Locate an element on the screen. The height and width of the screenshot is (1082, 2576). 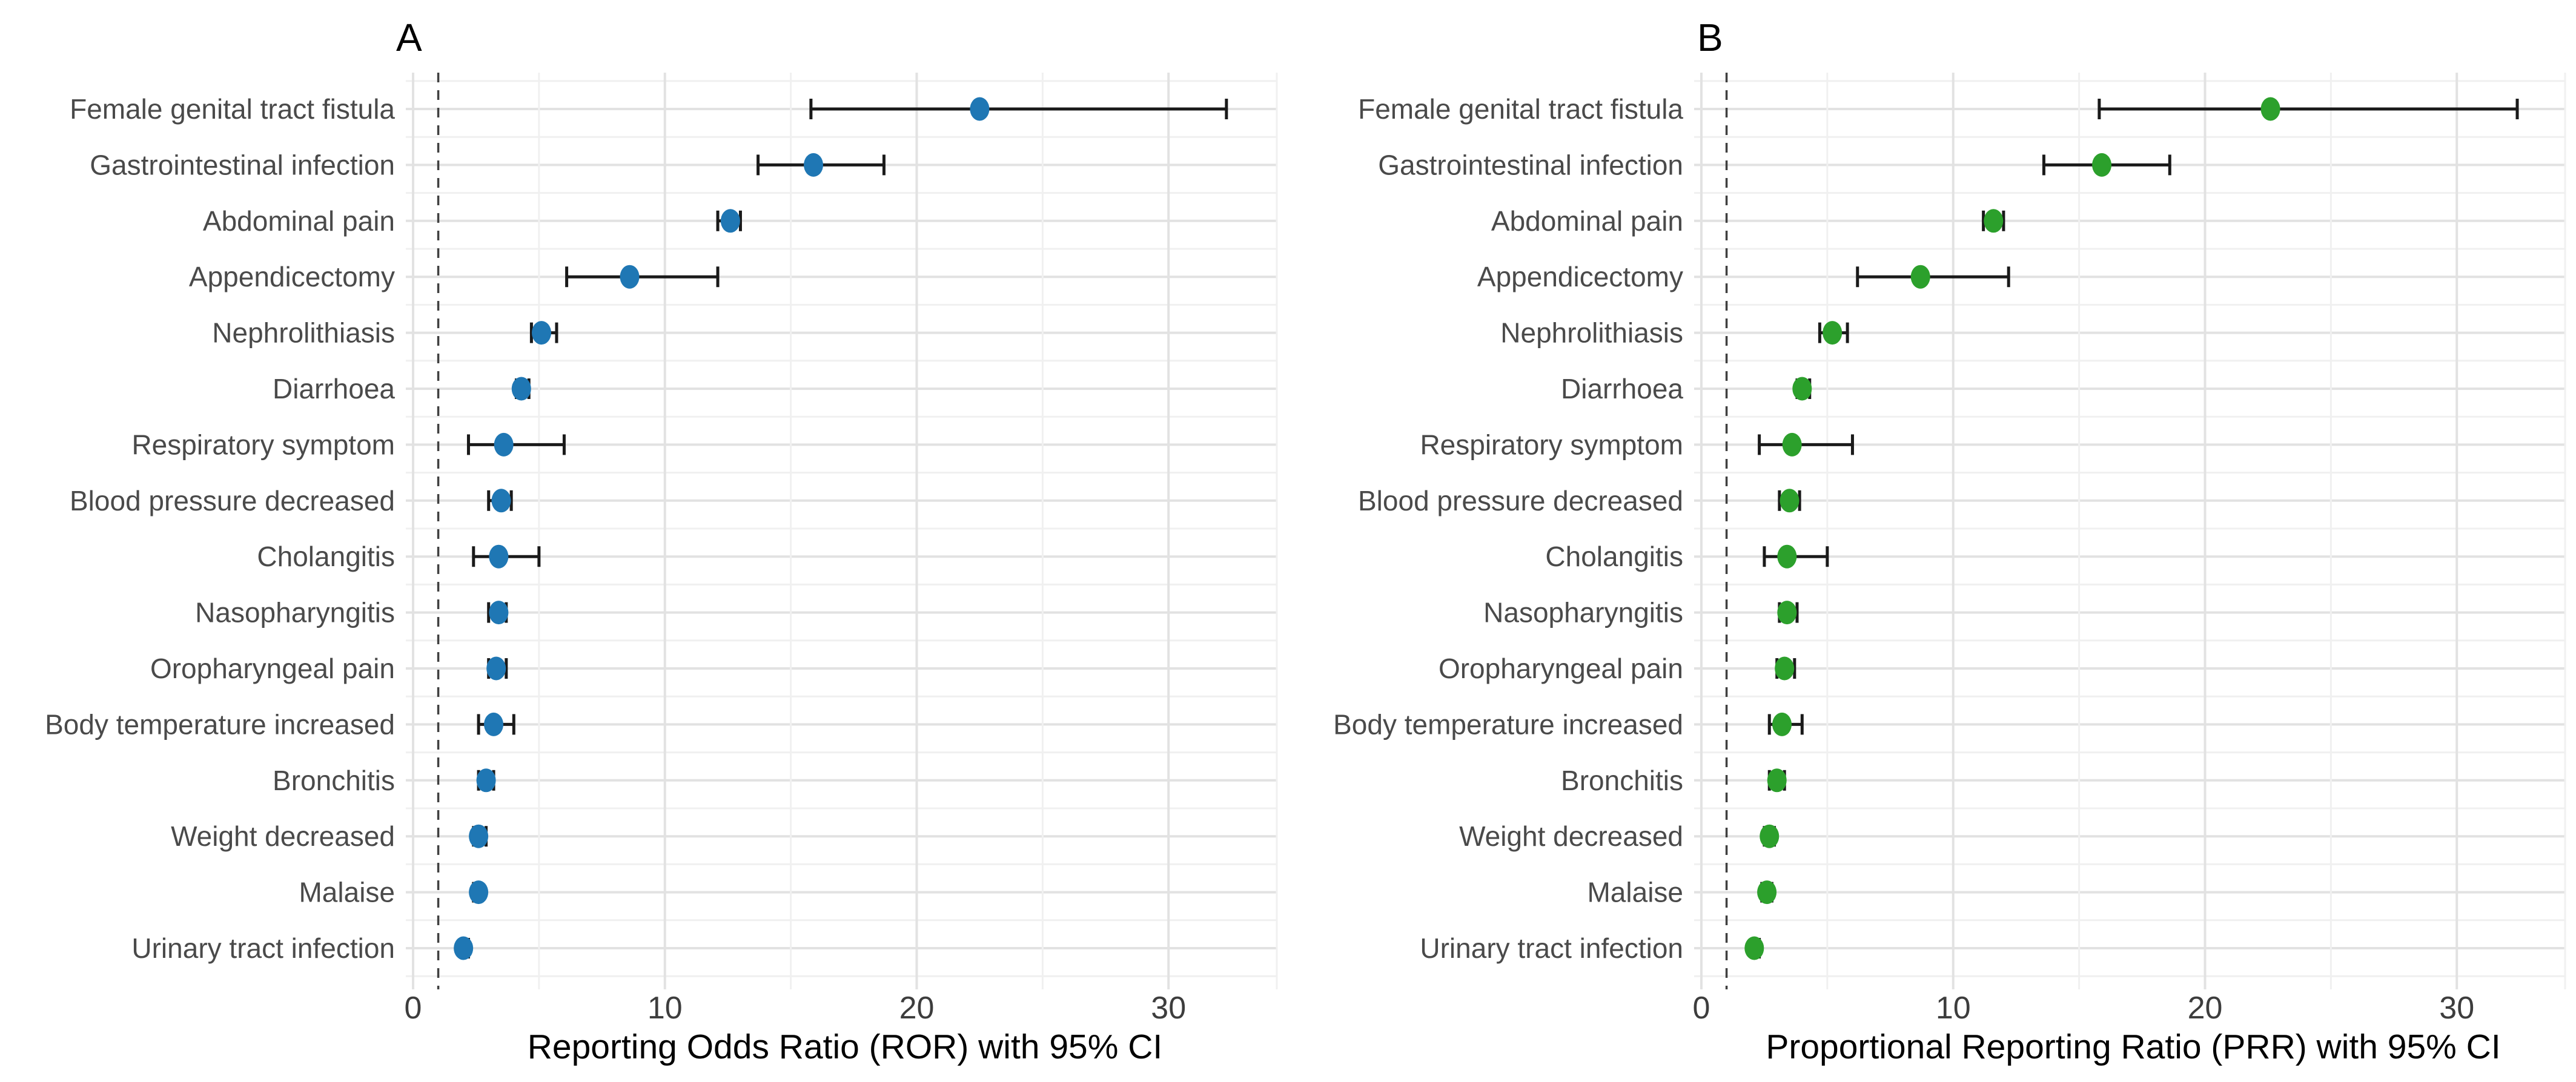
x-axis-title: Reporting Odds Ratio (ROR) with 95% CI is located at coordinates (845, 1047).